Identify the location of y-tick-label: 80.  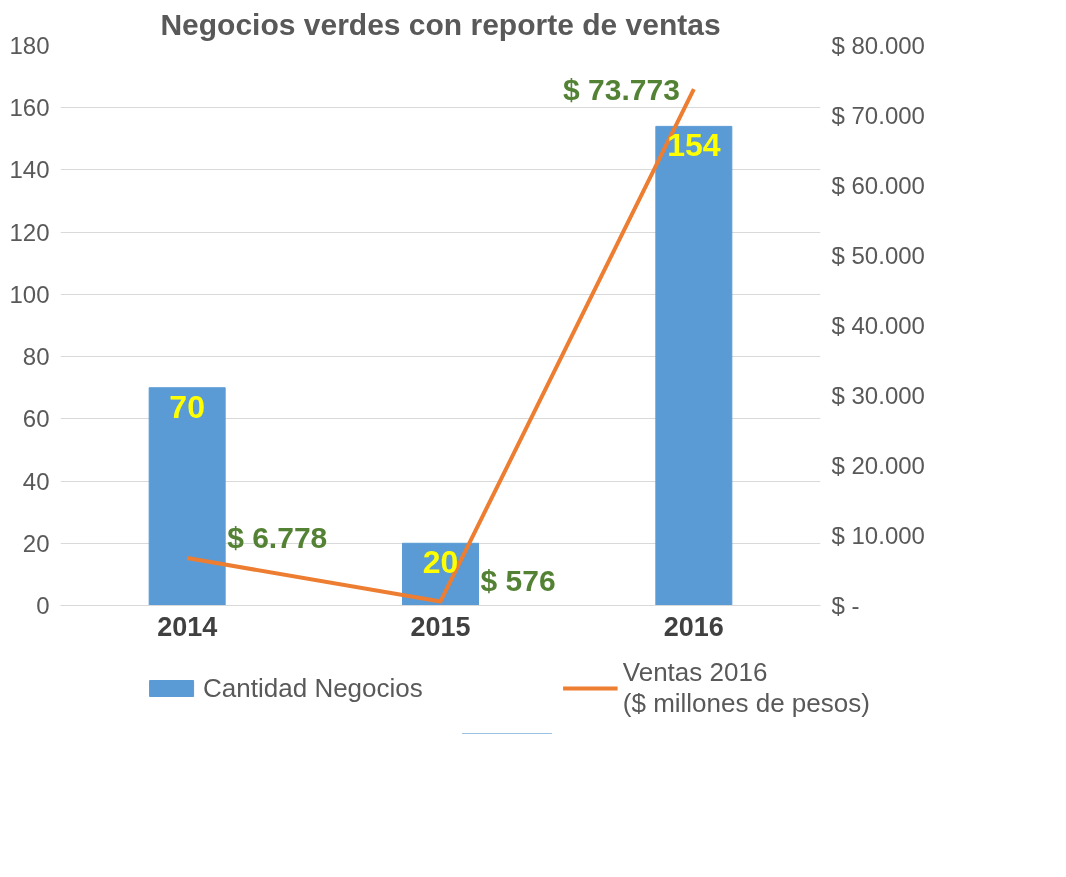
(36, 357).